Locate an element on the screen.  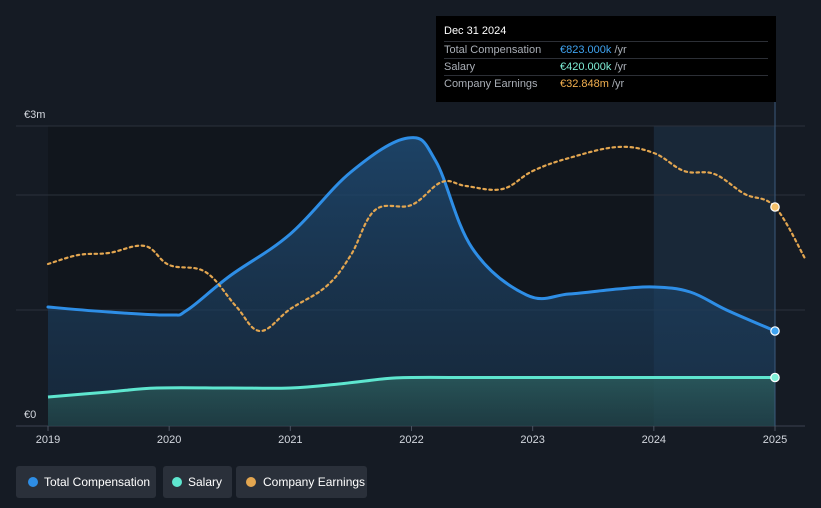
tooltip-row-total-compensation: Total Compensation €823.000k /yr is located at coordinates (606, 50).